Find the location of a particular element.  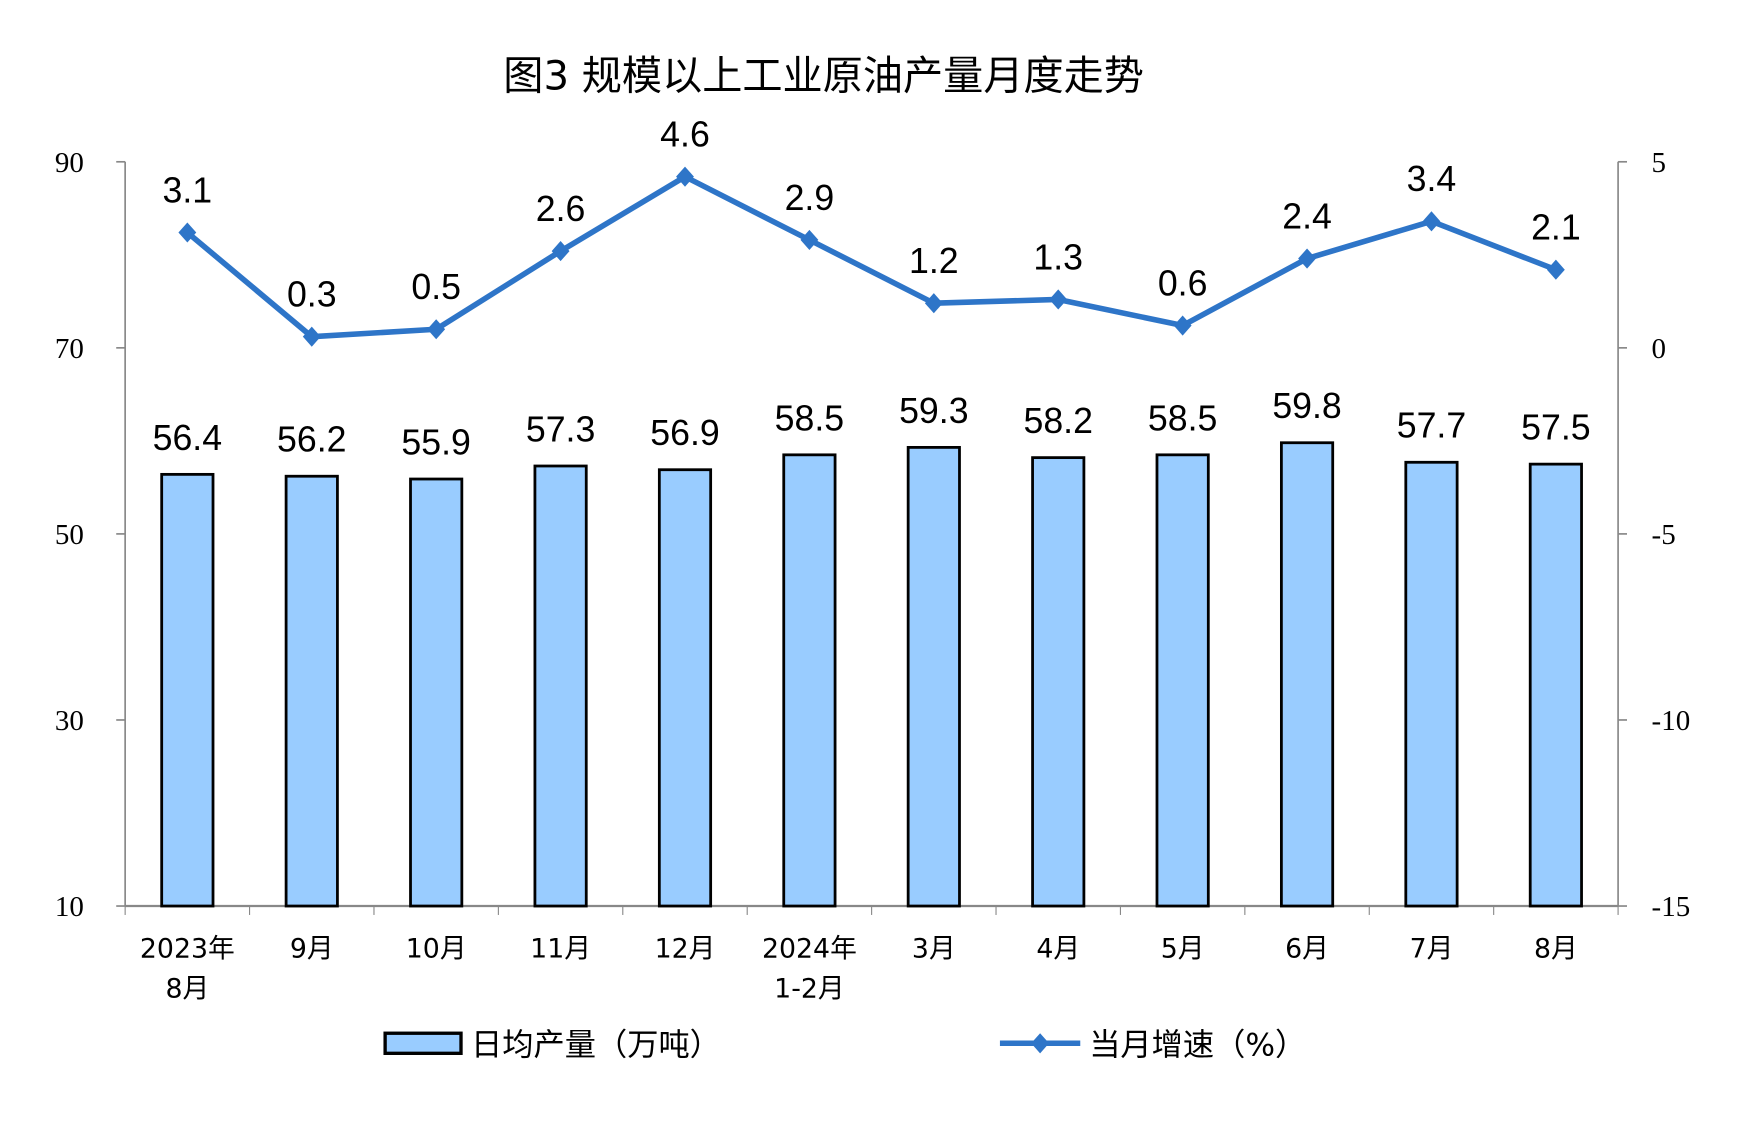

left-tick-label: 90 is located at coordinates (69, 163).